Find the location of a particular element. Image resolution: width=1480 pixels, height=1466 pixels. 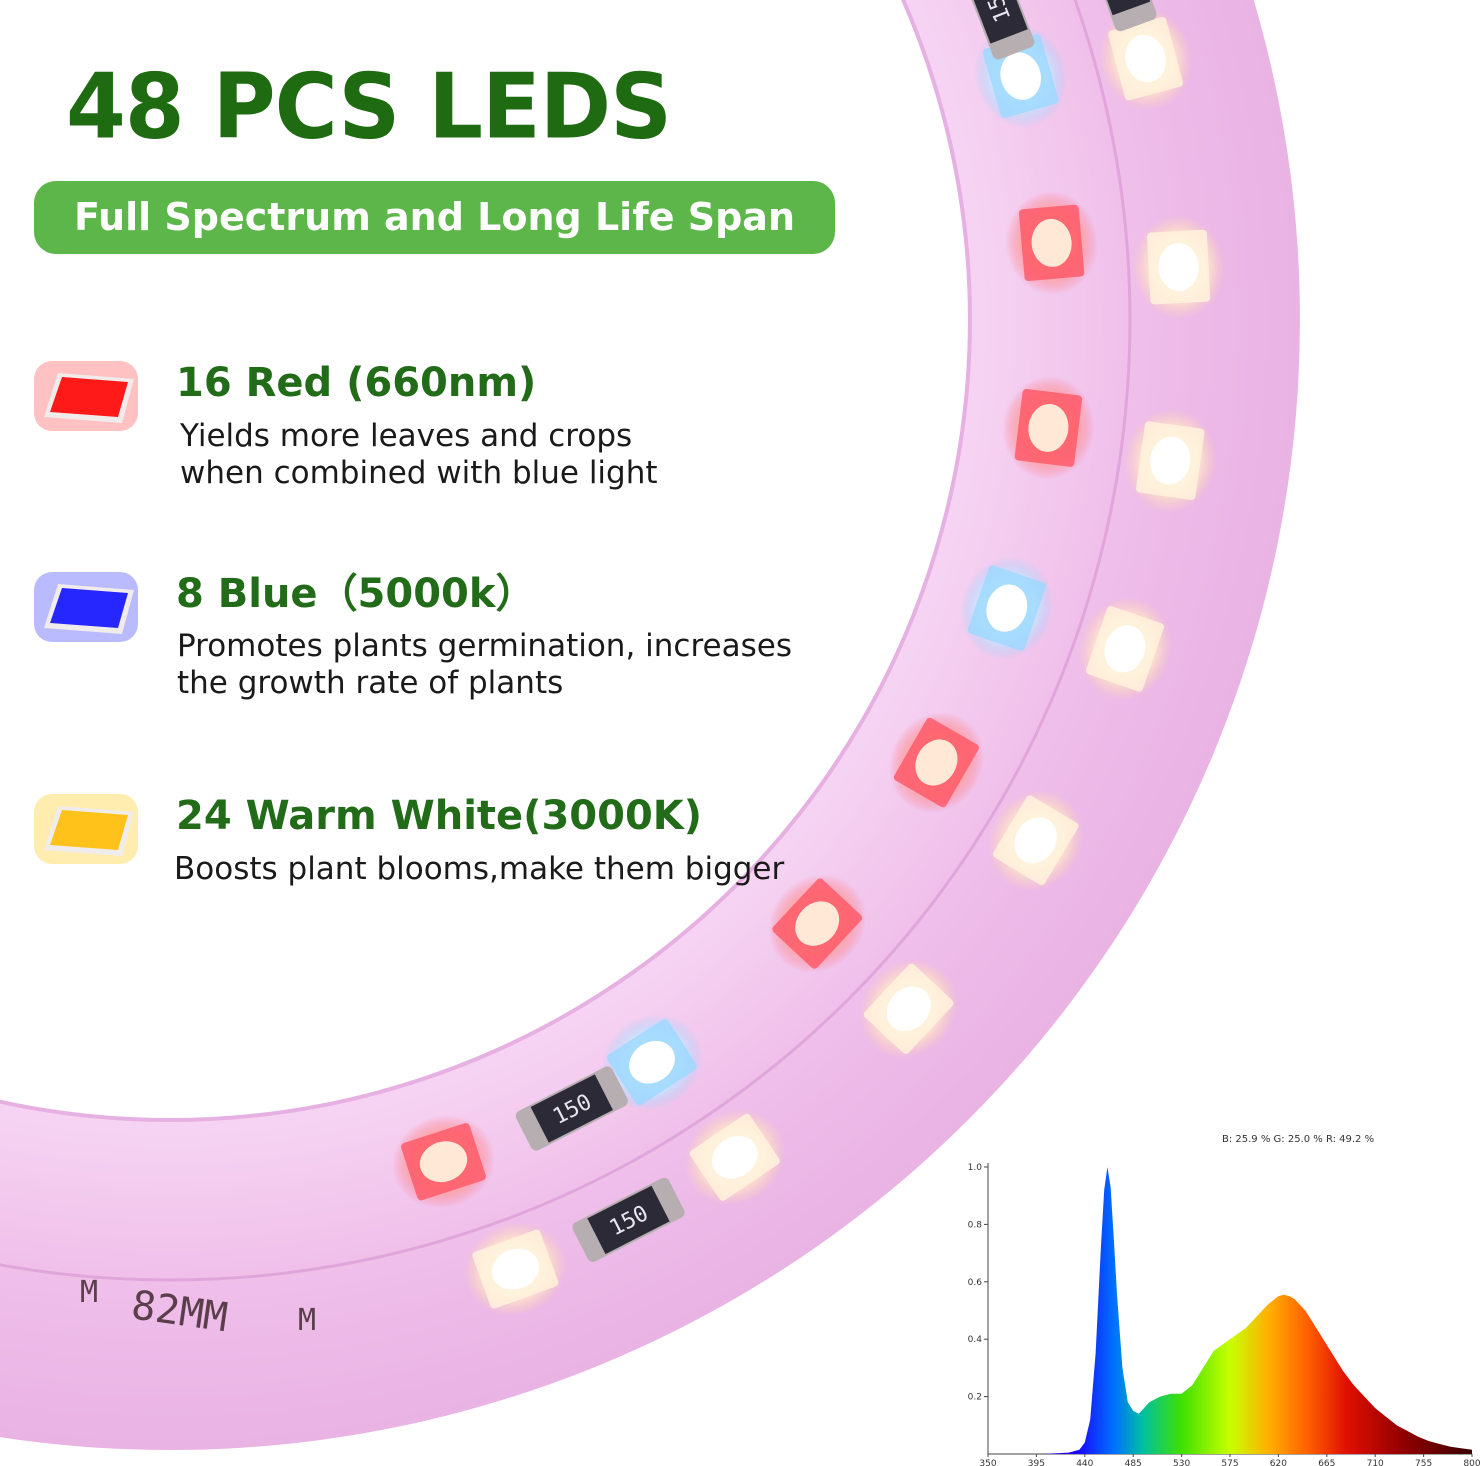

board-marking-m-right: M is located at coordinates (307, 1320).